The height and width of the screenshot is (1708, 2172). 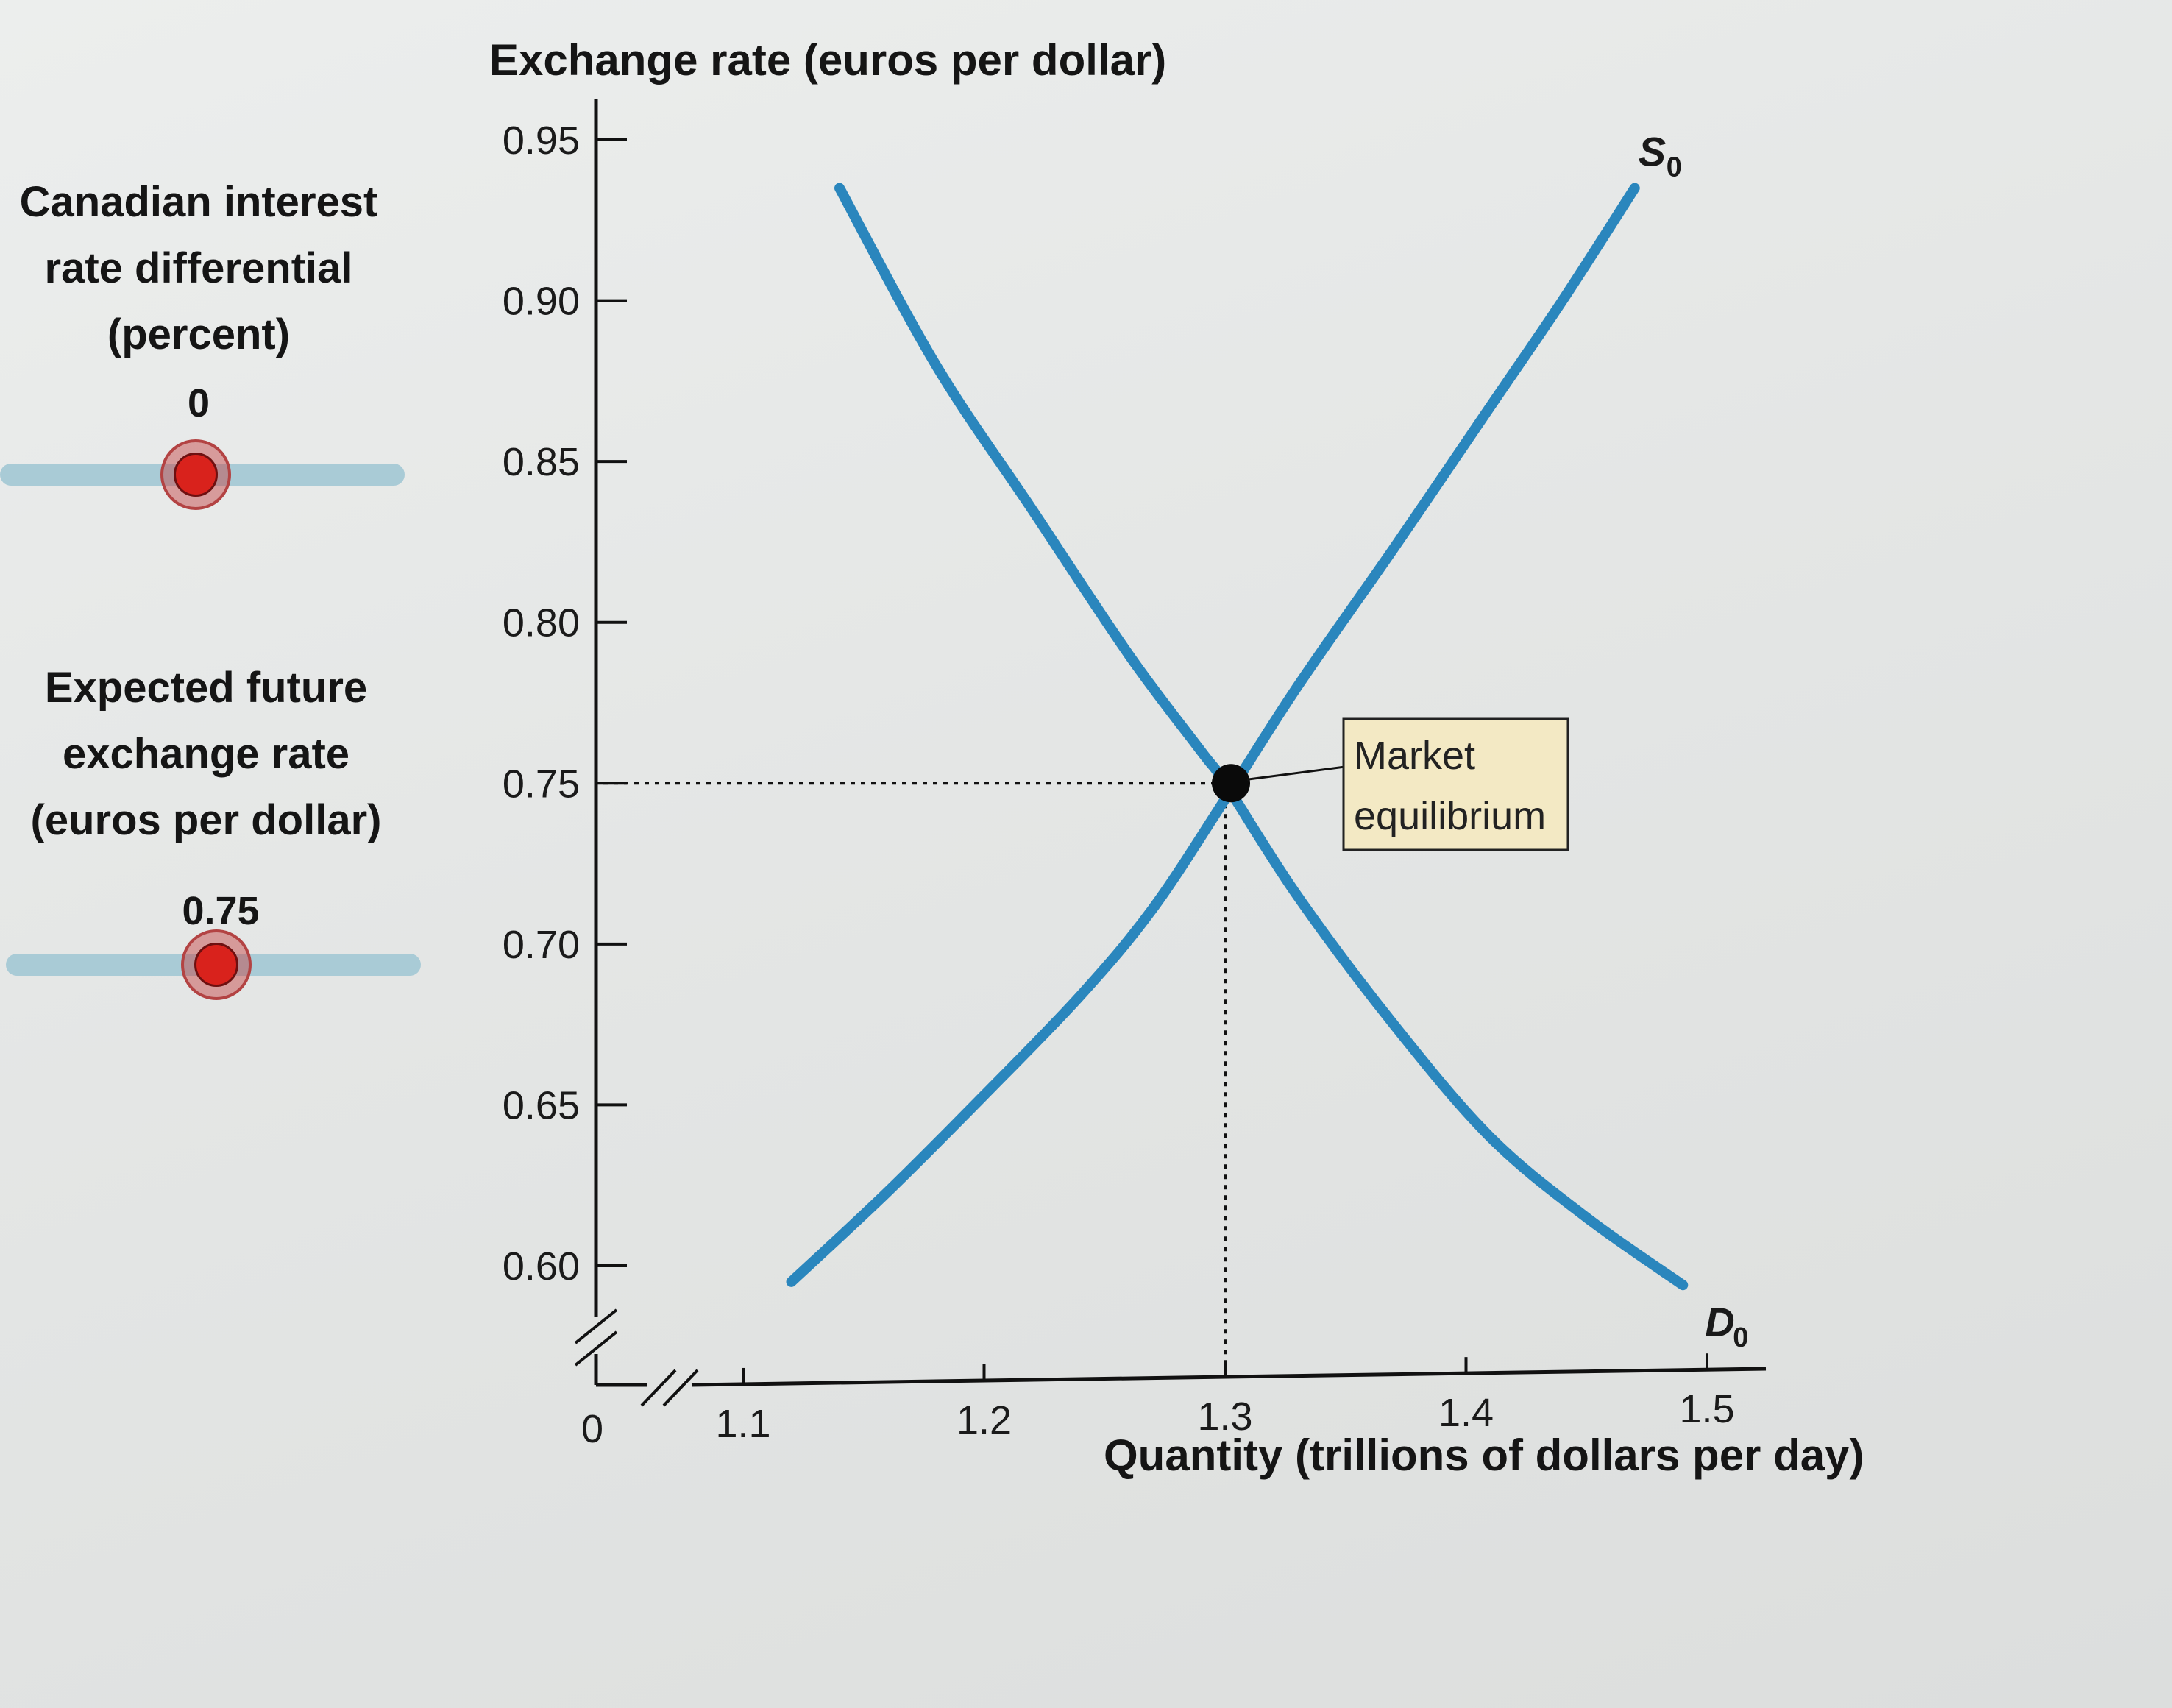 What do you see at coordinates (541, 1105) in the screenshot?
I see `y-tick-label: 0.65` at bounding box center [541, 1105].